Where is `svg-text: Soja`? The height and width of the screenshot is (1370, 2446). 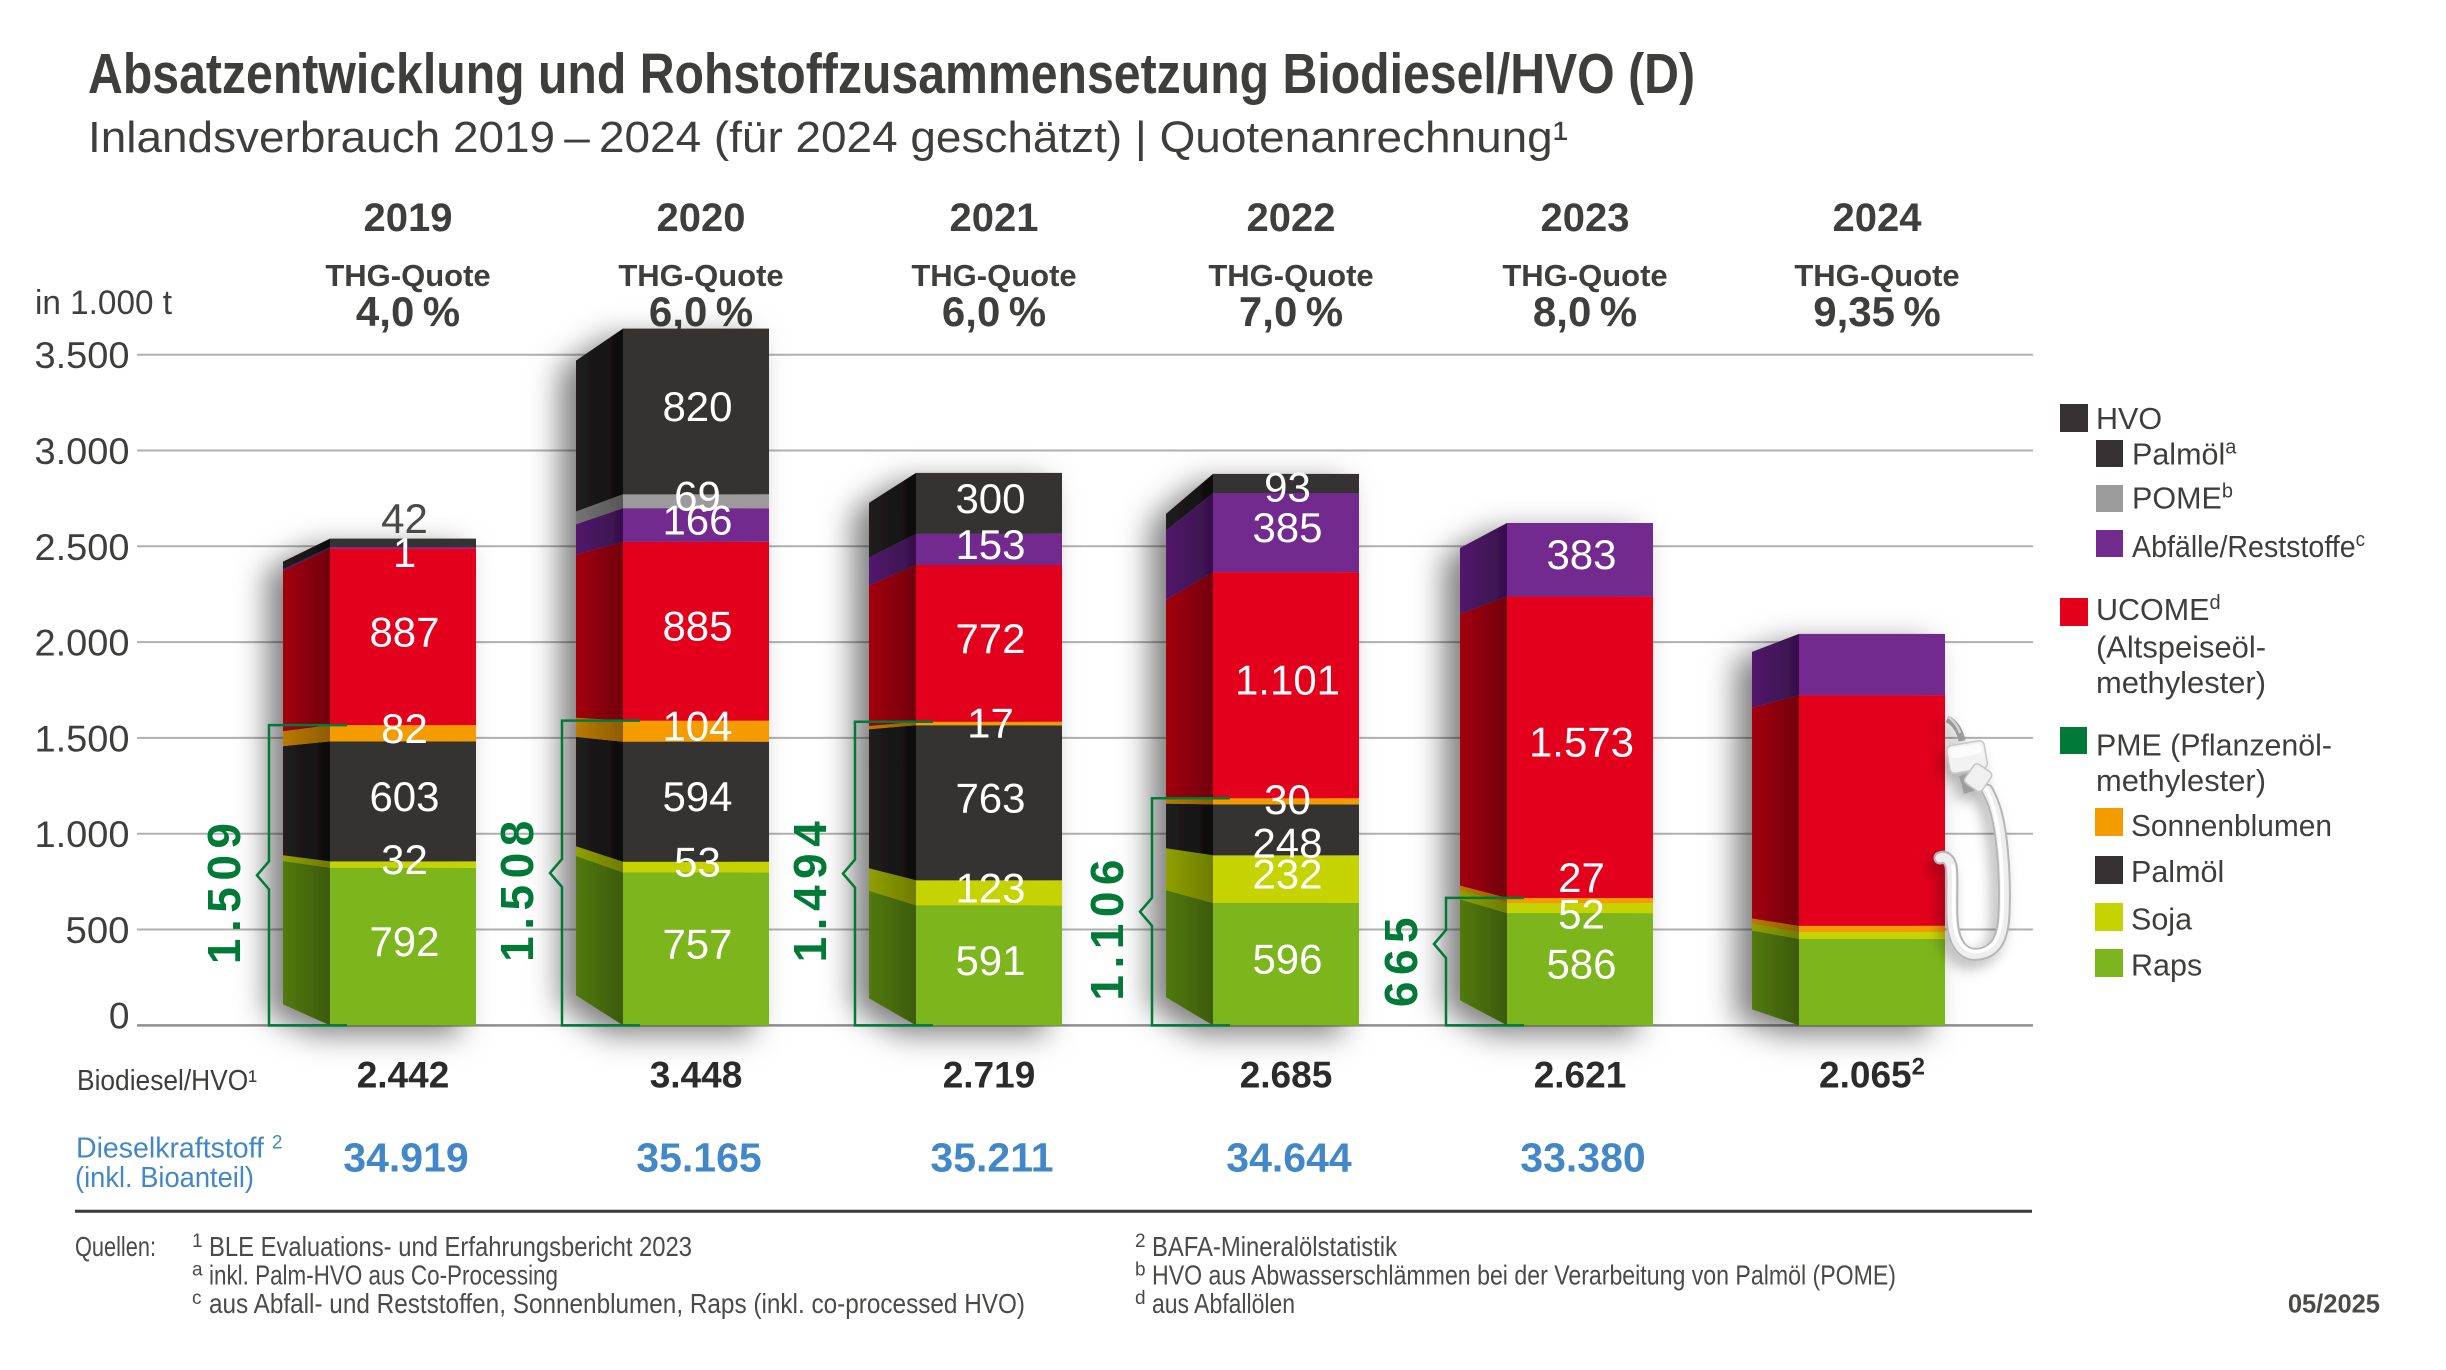
svg-text: Soja is located at coordinates (2161, 919).